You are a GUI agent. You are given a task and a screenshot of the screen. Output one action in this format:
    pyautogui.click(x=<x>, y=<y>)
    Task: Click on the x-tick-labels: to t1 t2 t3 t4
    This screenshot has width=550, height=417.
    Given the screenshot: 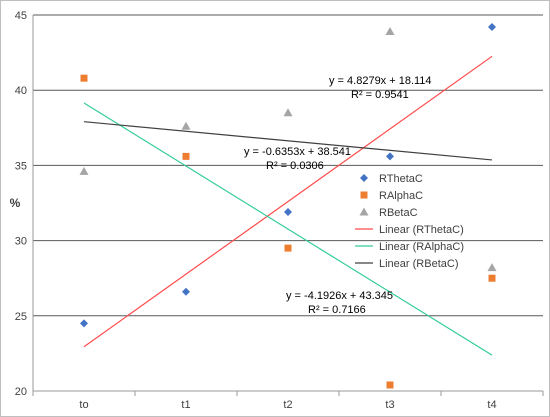 What is the action you would take?
    pyautogui.click(x=287, y=405)
    